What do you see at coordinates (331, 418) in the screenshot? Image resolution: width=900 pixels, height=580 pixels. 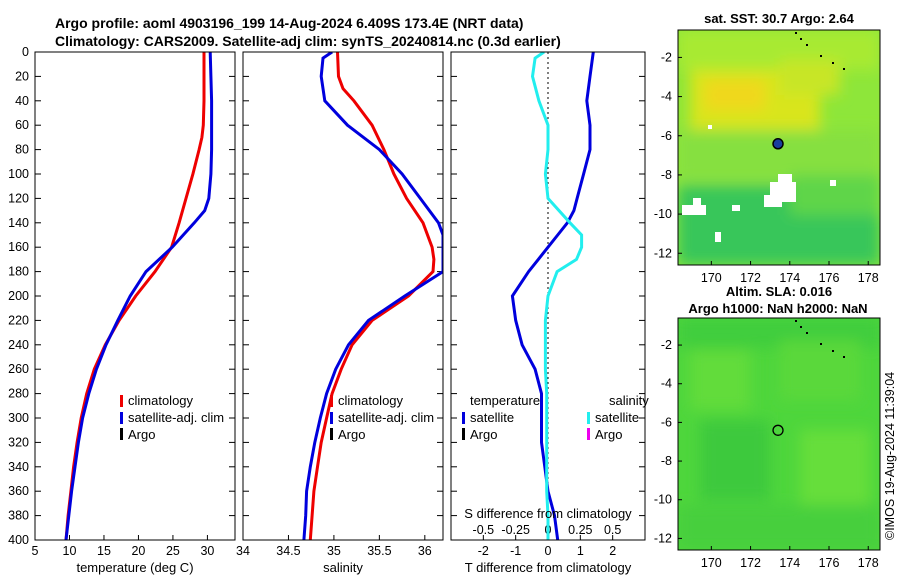 I see `legend2-satellite-swatch` at bounding box center [331, 418].